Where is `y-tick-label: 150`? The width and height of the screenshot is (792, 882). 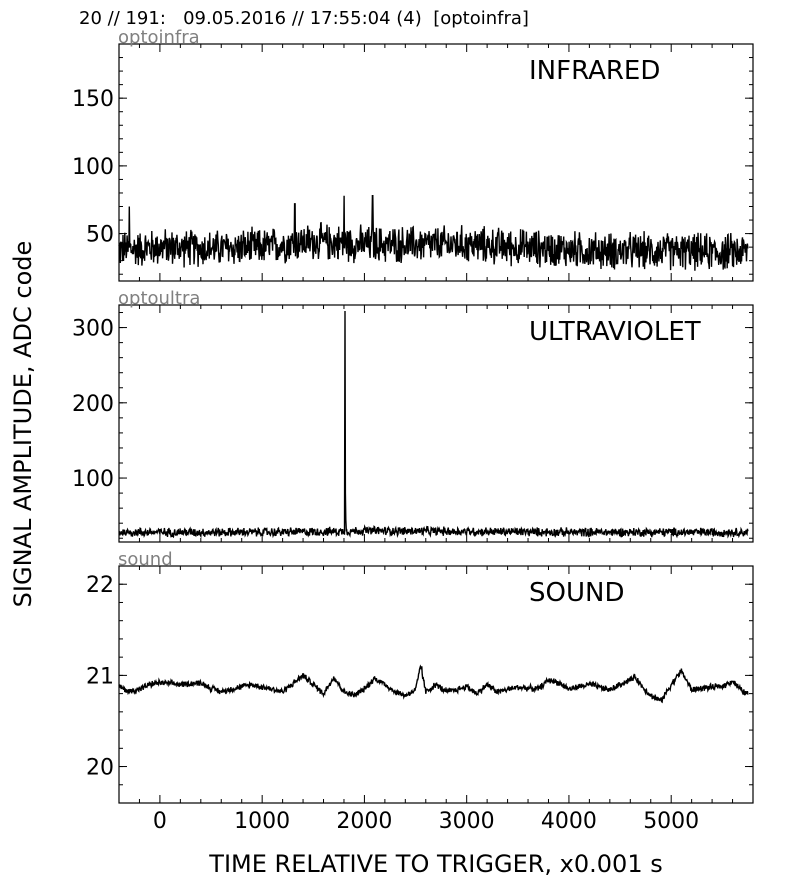
y-tick-label: 150 is located at coordinates (93, 99).